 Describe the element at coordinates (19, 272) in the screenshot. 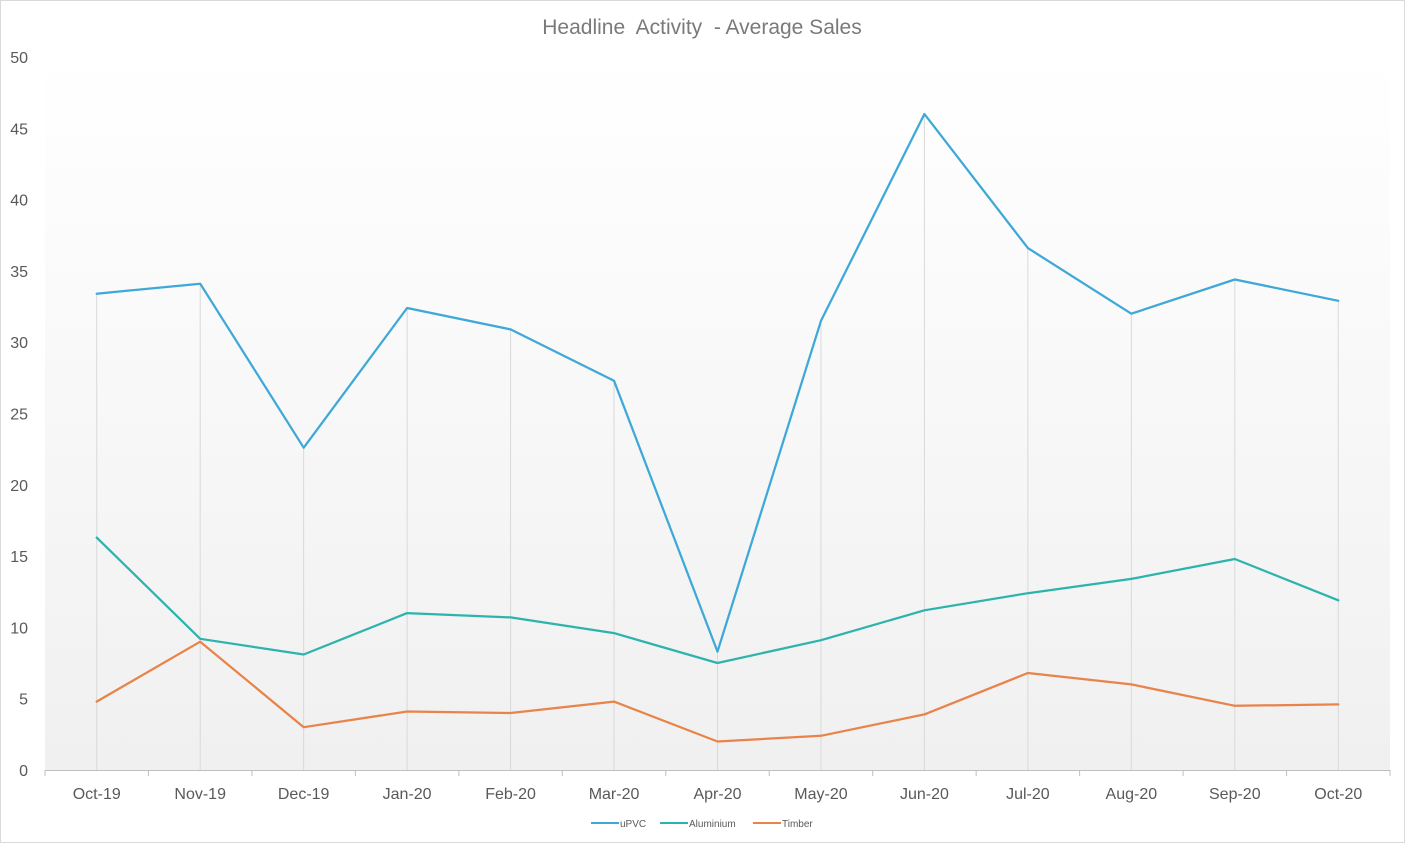

I see `y-tick-label: 35` at that location.